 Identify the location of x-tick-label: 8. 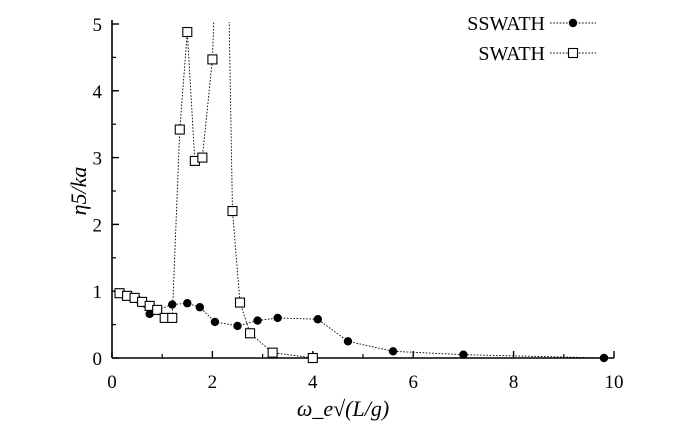
(514, 382).